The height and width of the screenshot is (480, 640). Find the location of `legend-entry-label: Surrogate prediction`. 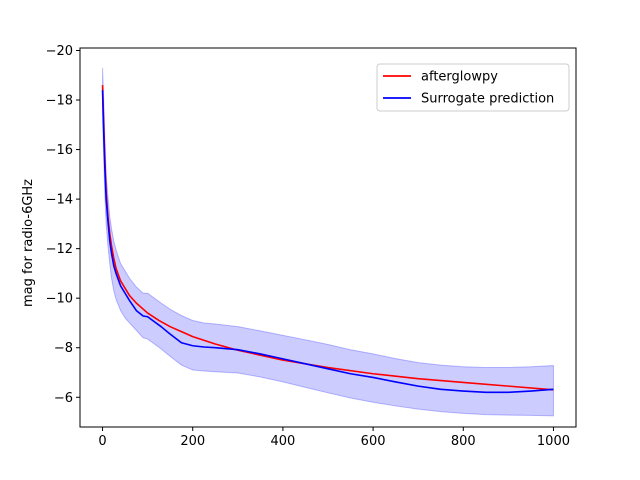

legend-entry-label: Surrogate prediction is located at coordinates (487, 99).